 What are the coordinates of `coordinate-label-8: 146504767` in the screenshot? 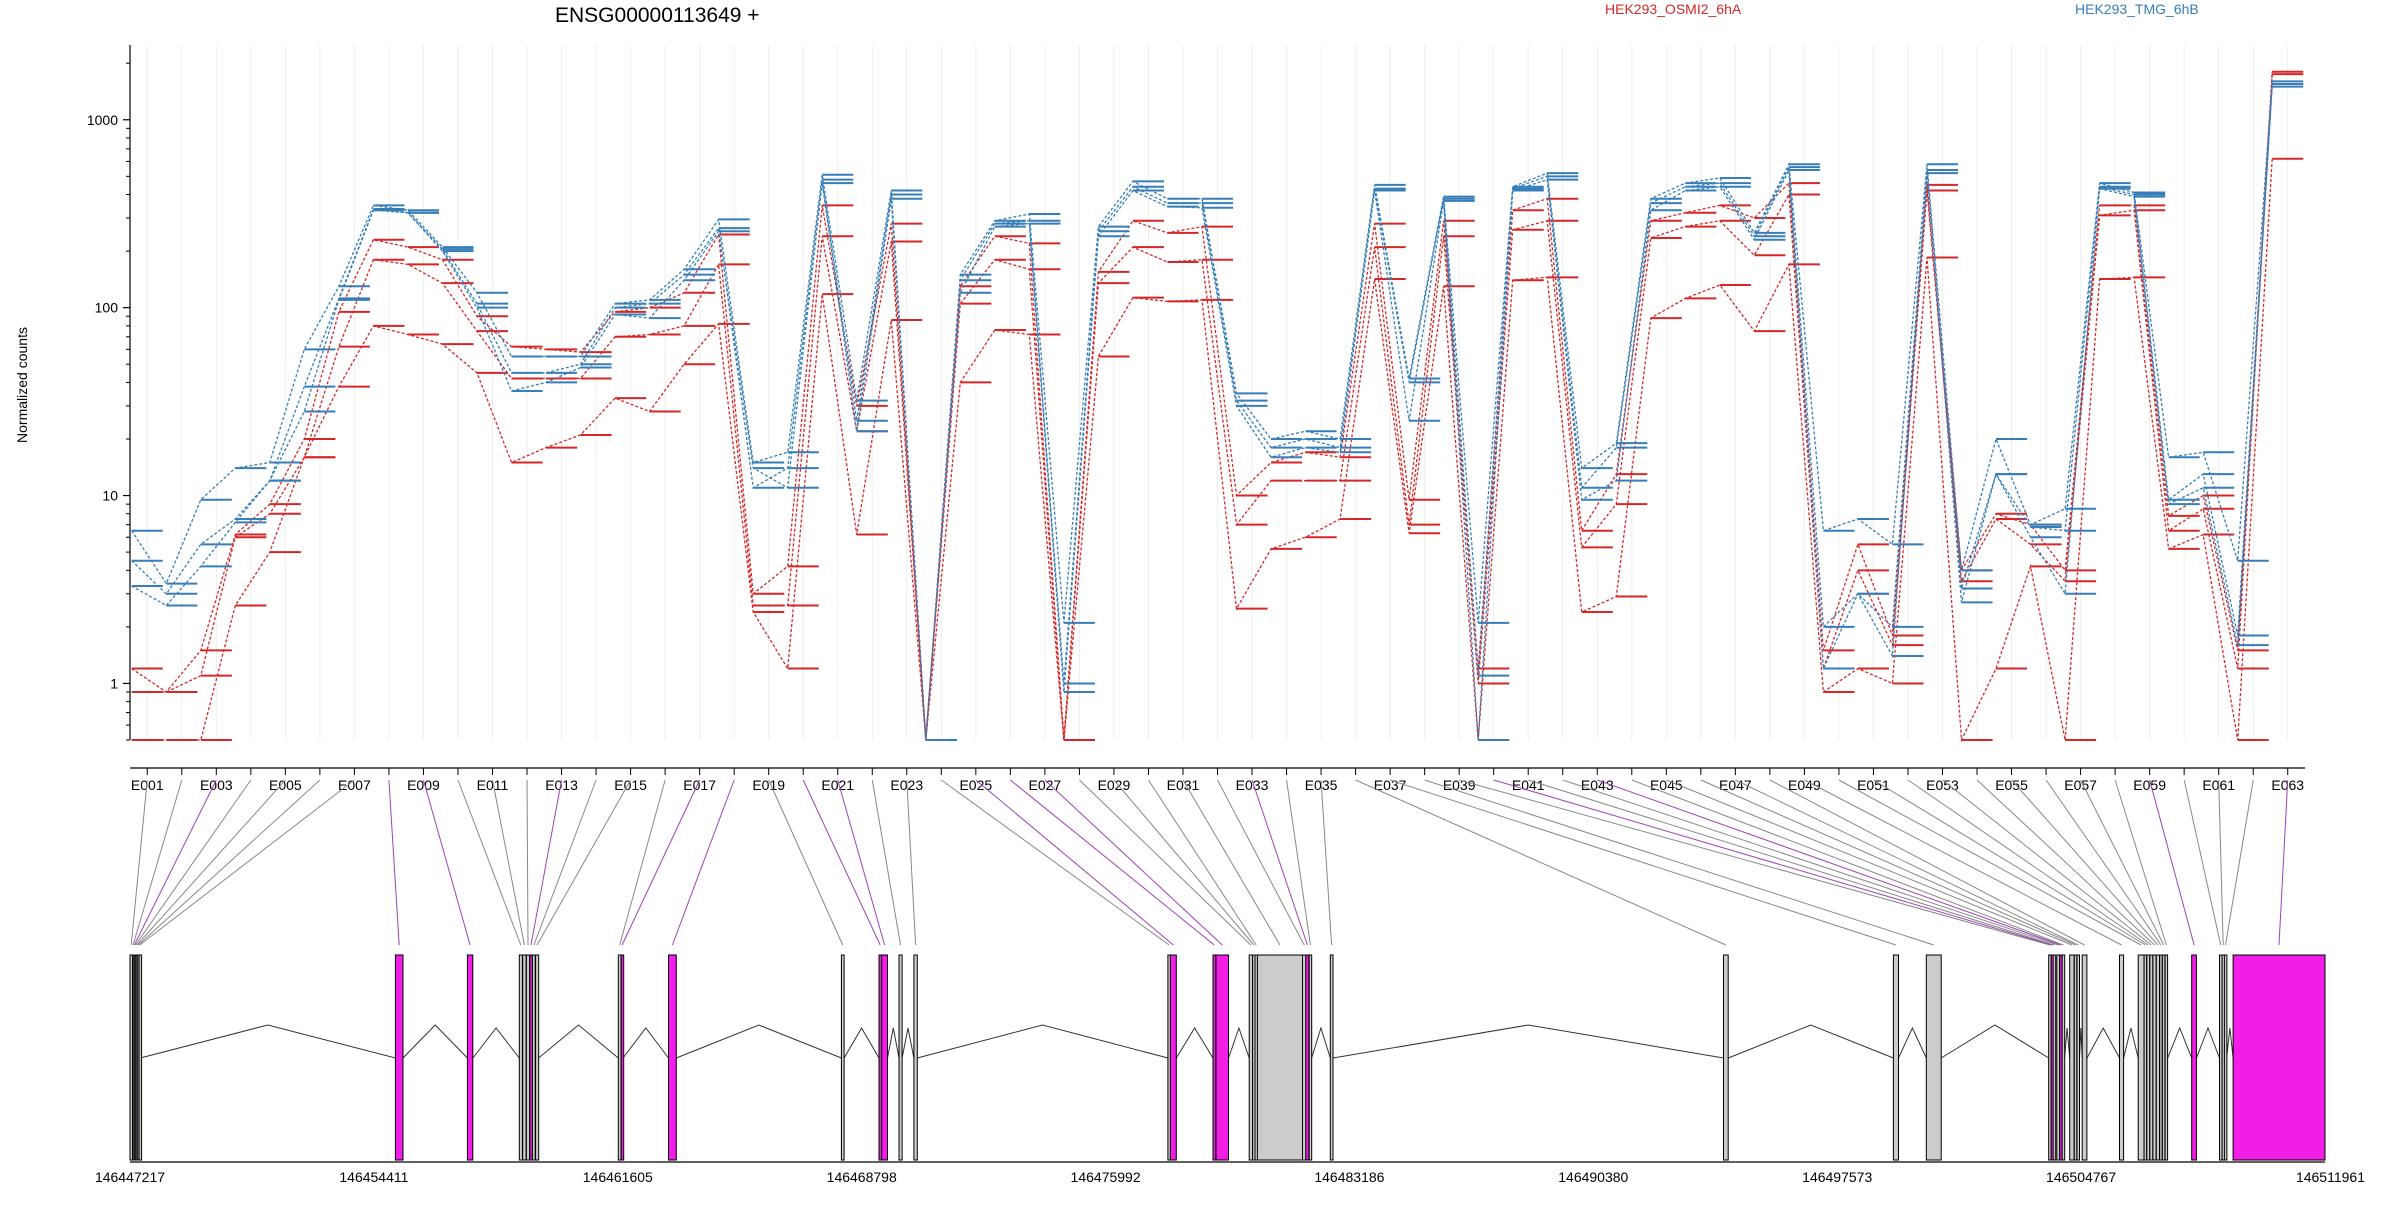 It's located at (2081, 1177).